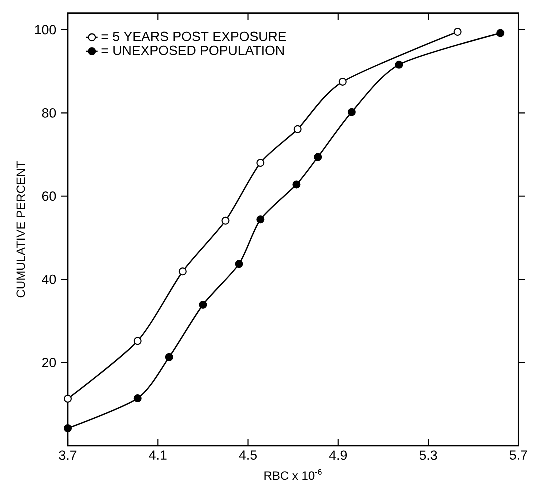 This screenshot has width=536, height=493. What do you see at coordinates (45, 30) in the screenshot?
I see `y-tick-label: 100` at bounding box center [45, 30].